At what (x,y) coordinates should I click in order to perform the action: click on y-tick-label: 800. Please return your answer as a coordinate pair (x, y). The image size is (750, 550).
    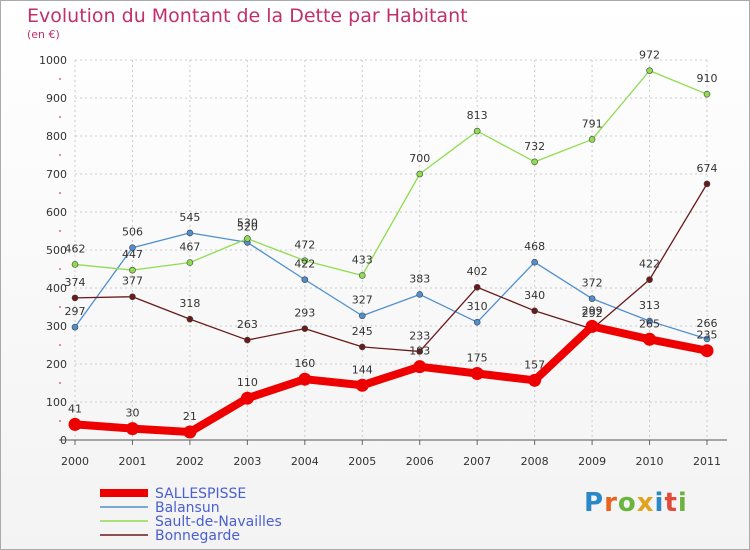
    Looking at the image, I should click on (56, 136).